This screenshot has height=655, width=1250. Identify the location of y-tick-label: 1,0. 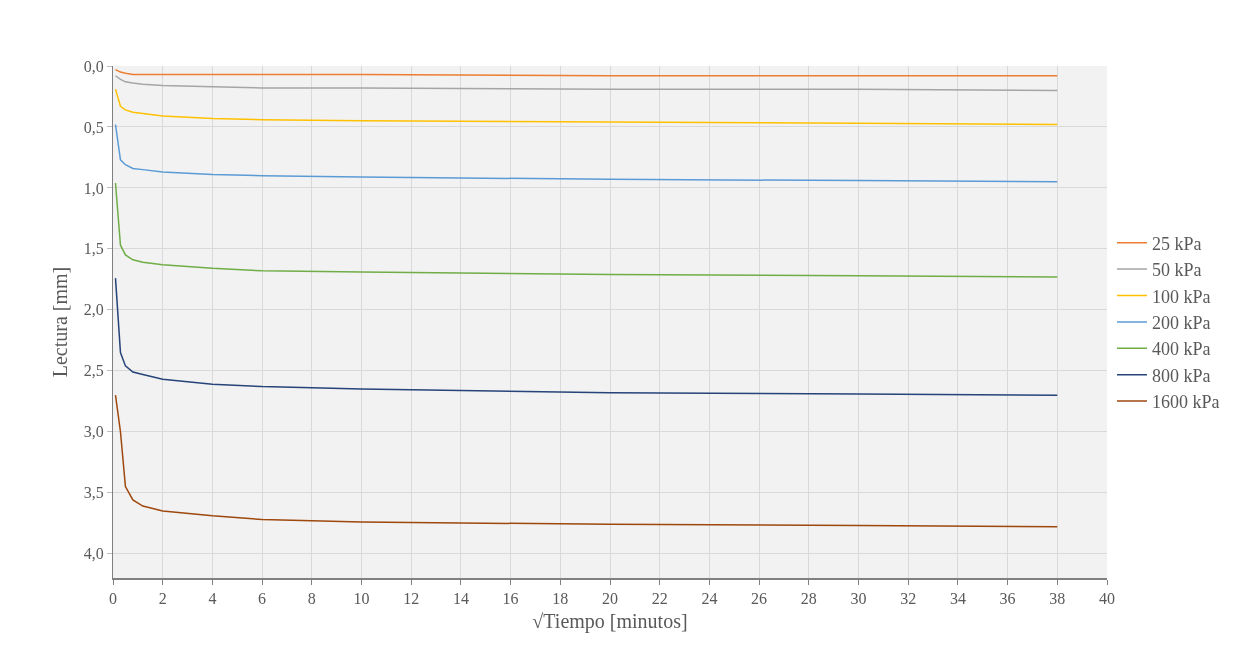
(93, 188).